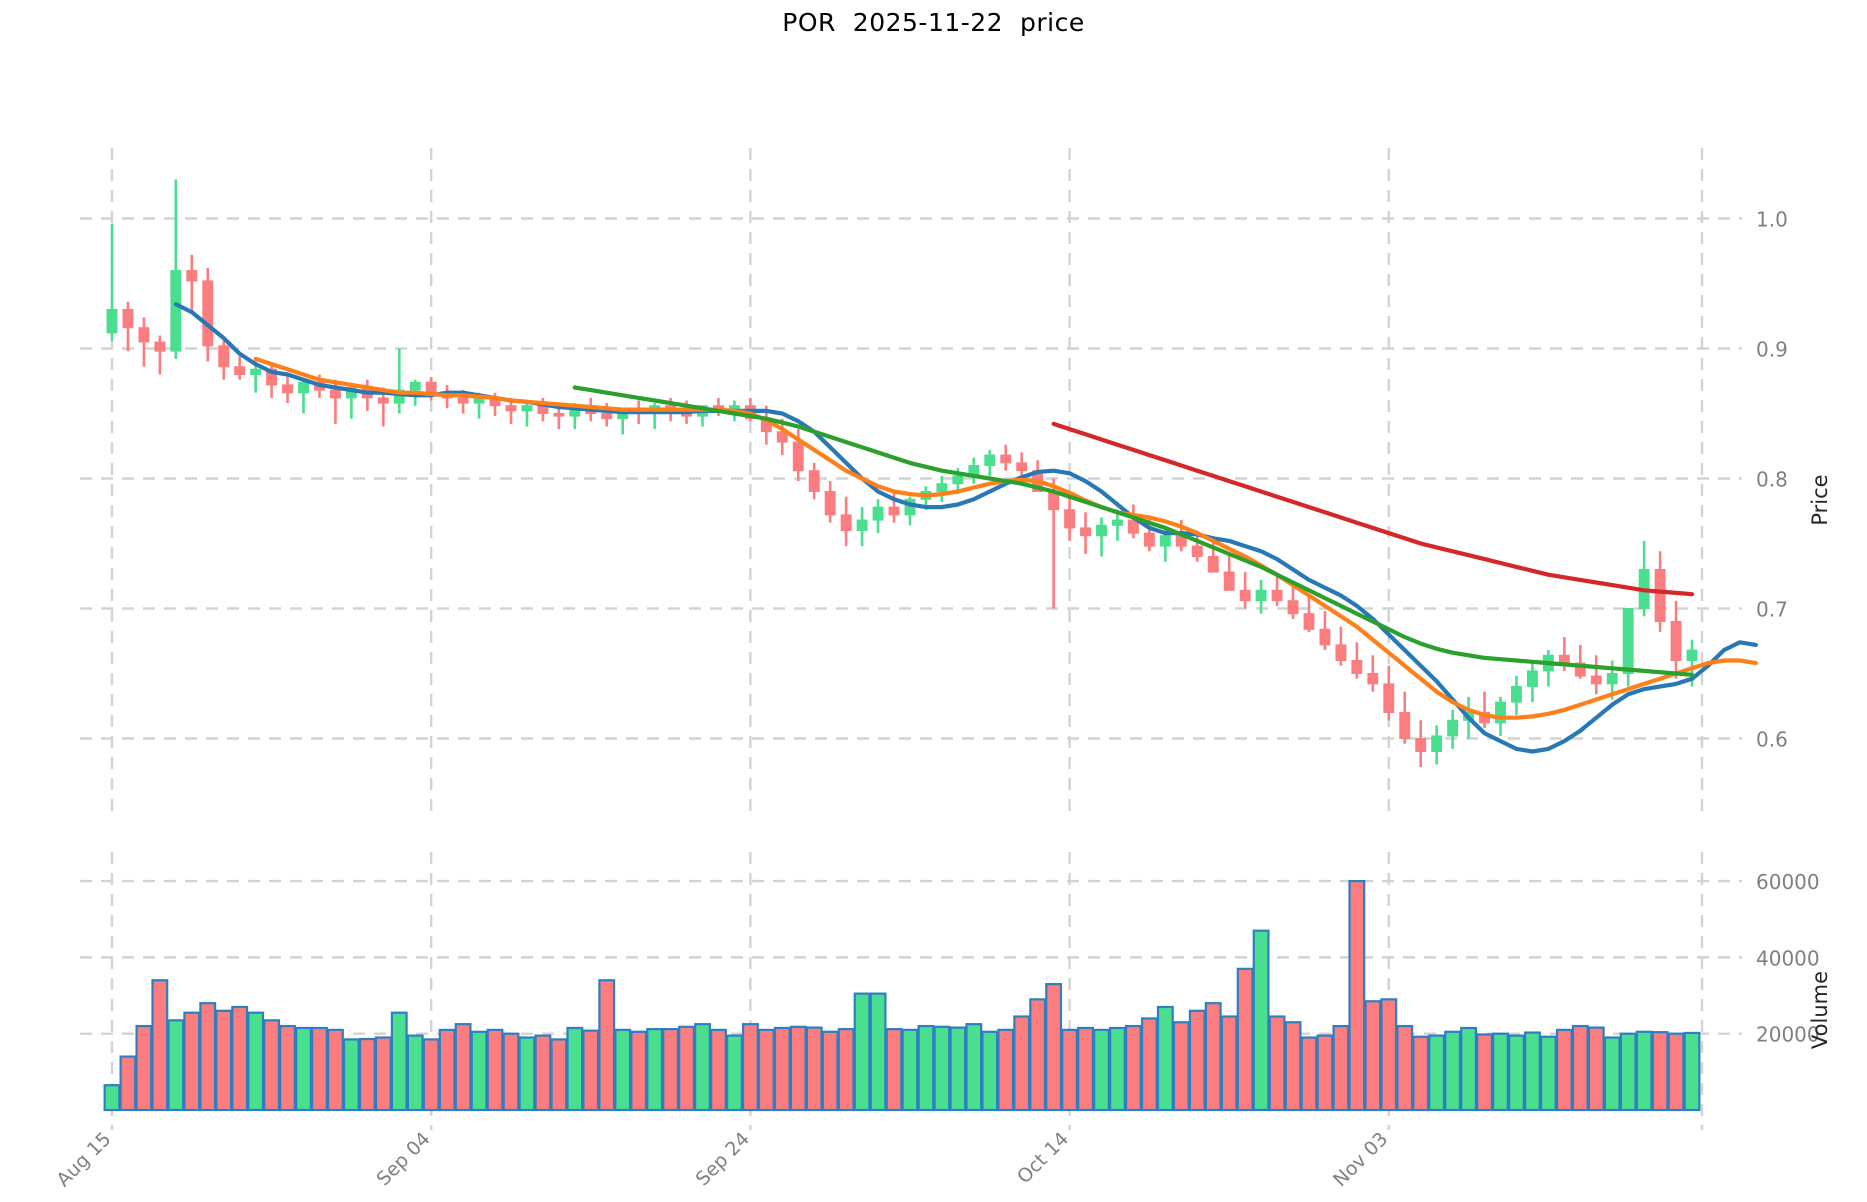 Image resolution: width=1867 pixels, height=1202 pixels. What do you see at coordinates (1772, 610) in the screenshot?
I see `price-tick-label: 0.7` at bounding box center [1772, 610].